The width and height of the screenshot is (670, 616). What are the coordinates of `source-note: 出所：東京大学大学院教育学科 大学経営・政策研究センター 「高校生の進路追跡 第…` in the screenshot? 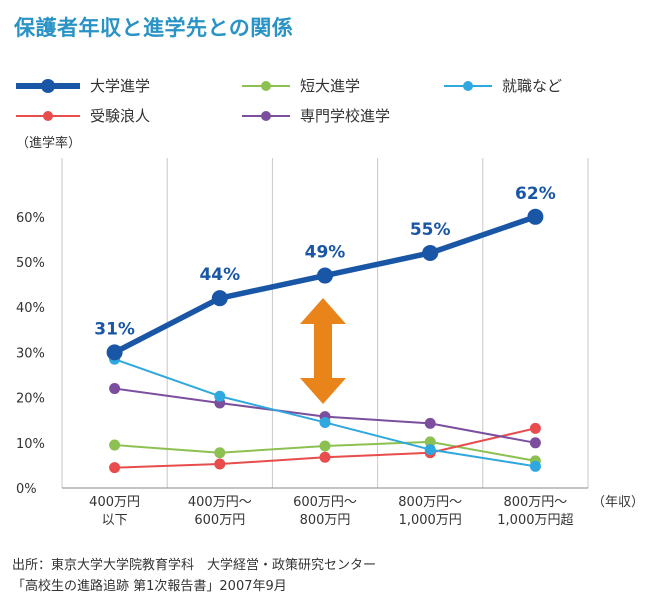 It's located at (194, 576).